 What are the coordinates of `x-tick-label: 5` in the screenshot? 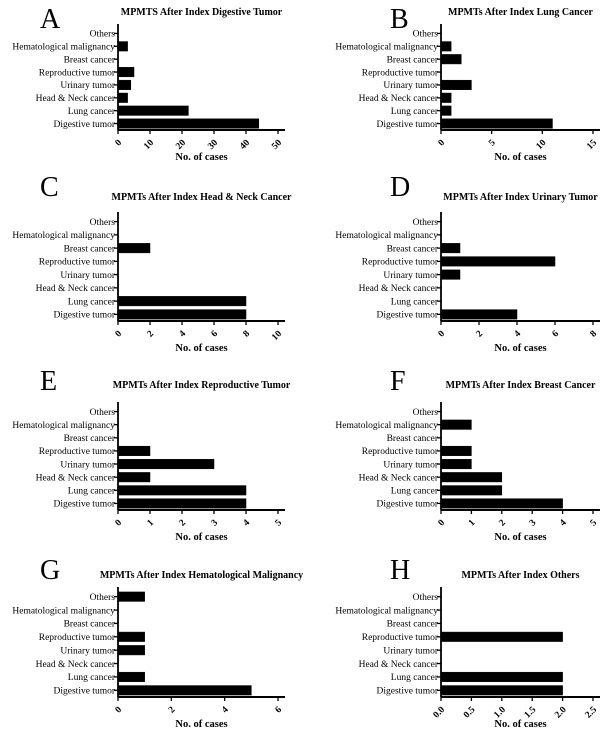 It's located at (492, 143).